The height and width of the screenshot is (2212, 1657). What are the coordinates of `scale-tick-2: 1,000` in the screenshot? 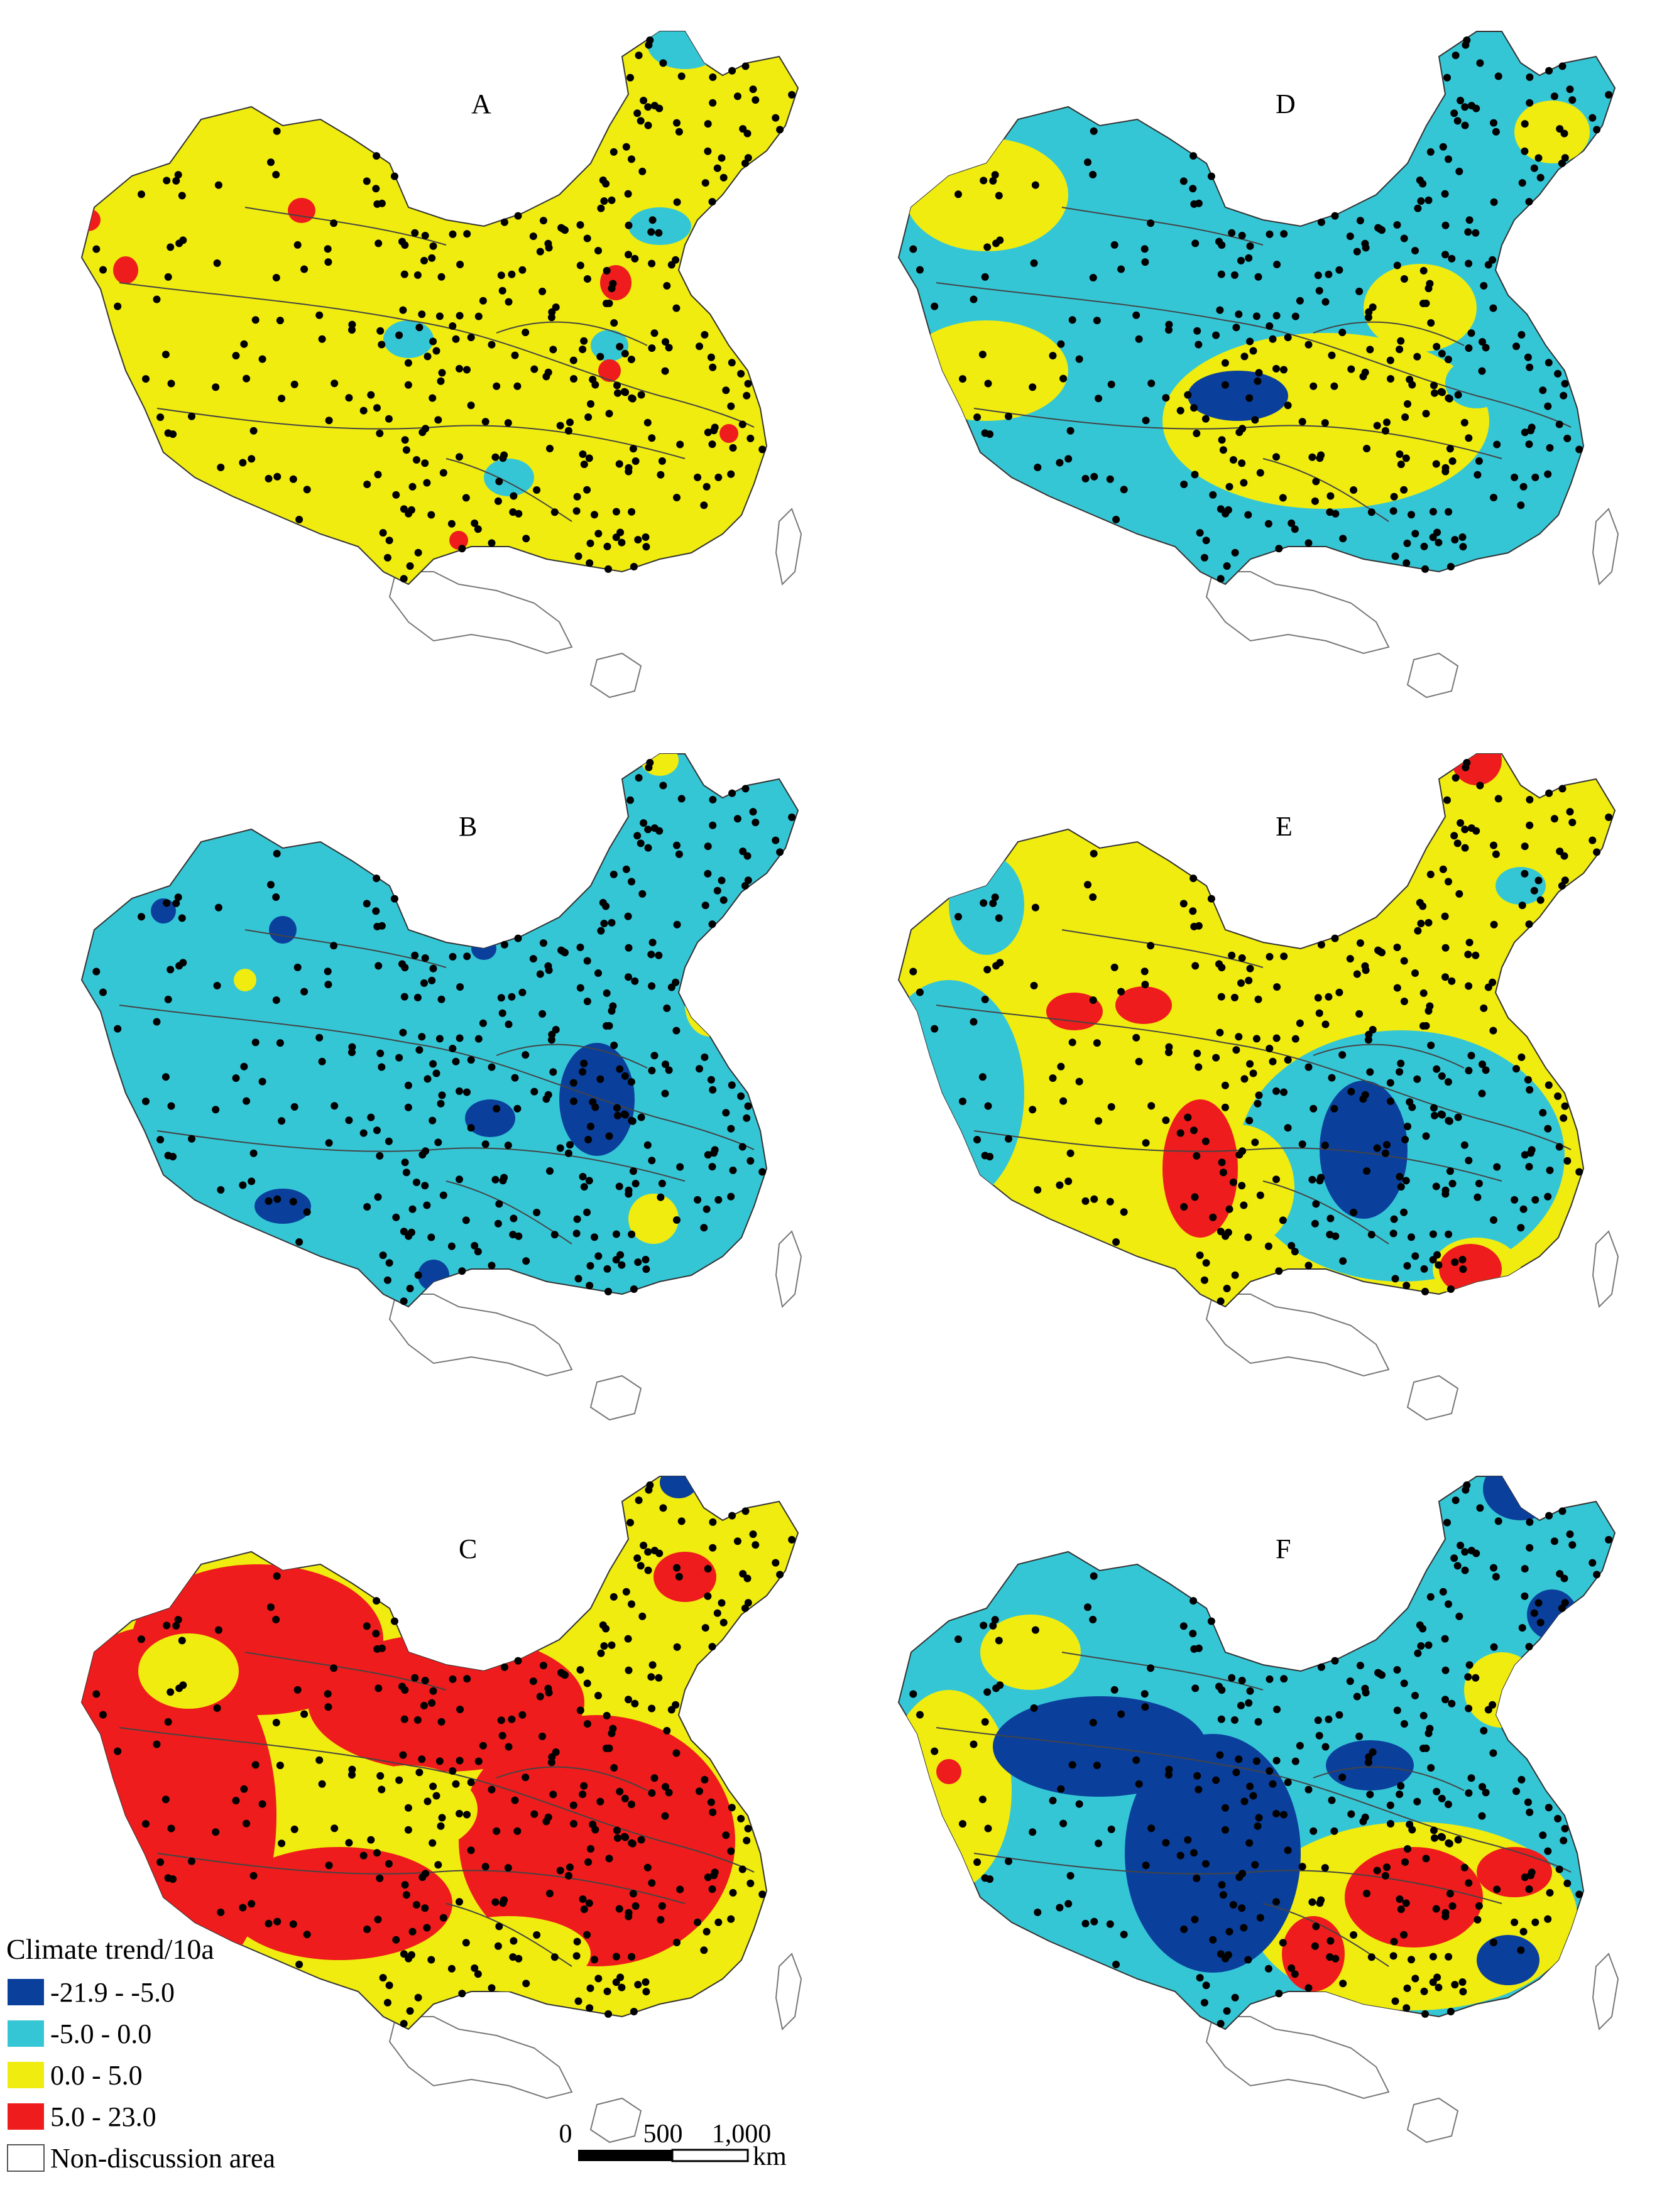 It's located at (742, 2134).